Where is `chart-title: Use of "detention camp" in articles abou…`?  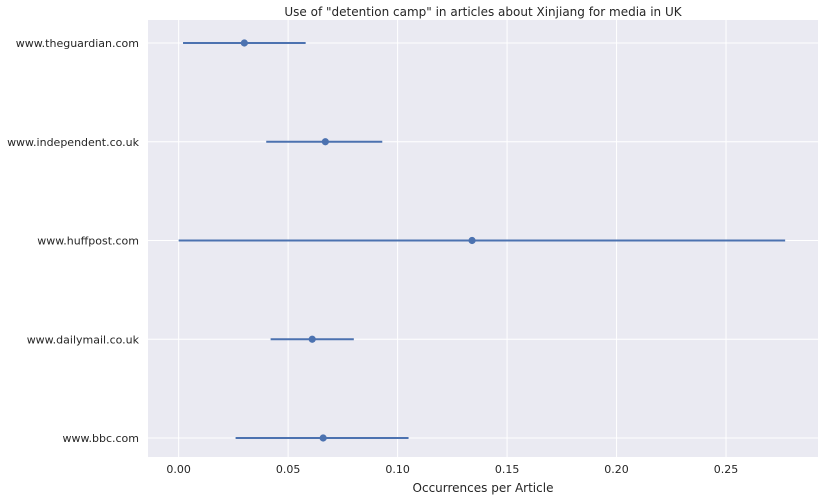
chart-title: Use of "detention camp" in articles abou… is located at coordinates (483, 12).